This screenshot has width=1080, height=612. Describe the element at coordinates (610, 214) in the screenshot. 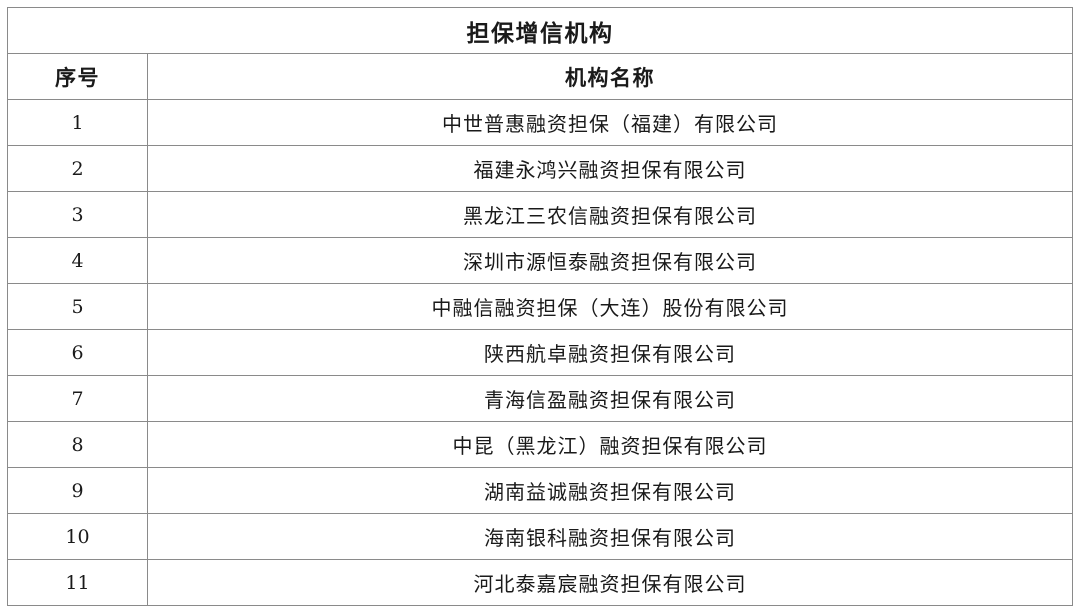

I see `institution-name: 黑龙江三农信融资担保有限公司` at that location.